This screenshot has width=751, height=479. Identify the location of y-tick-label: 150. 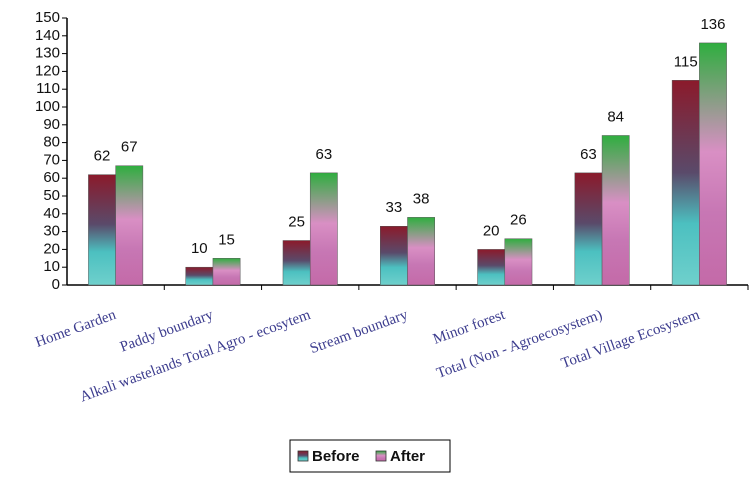
(47, 17).